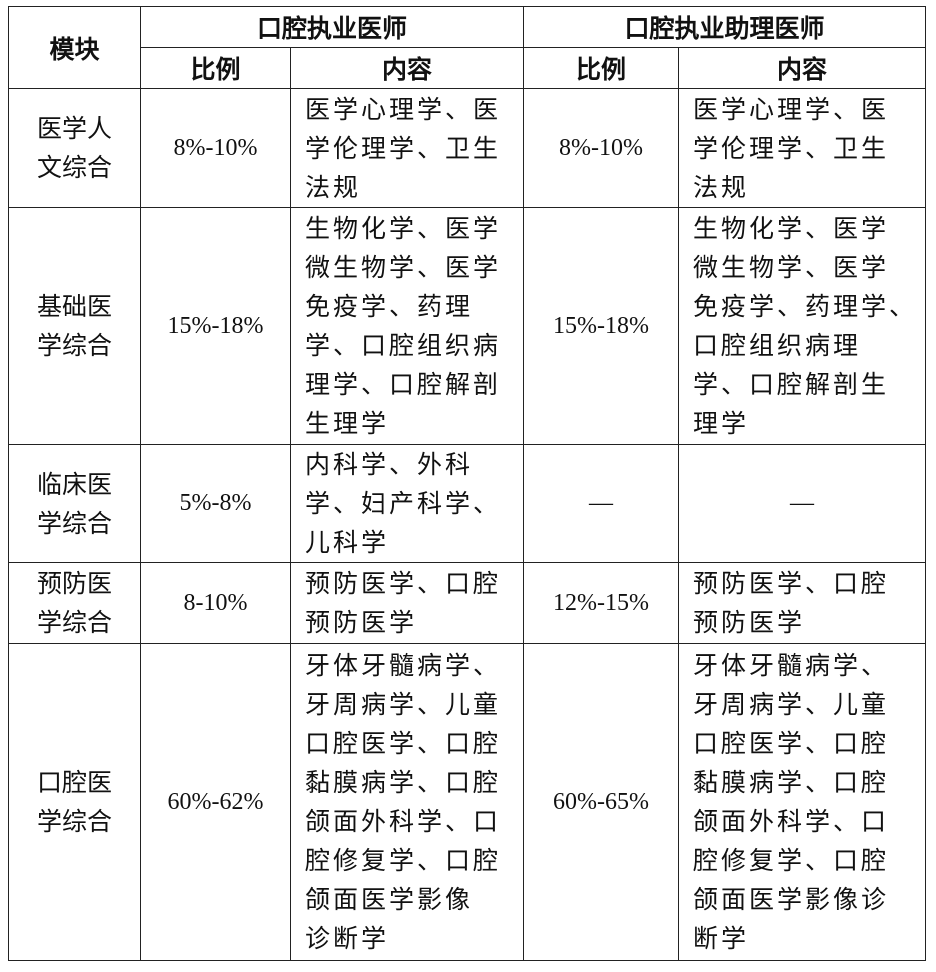  Describe the element at coordinates (215, 603) in the screenshot. I see `ratio-cell: 8-10%` at that location.